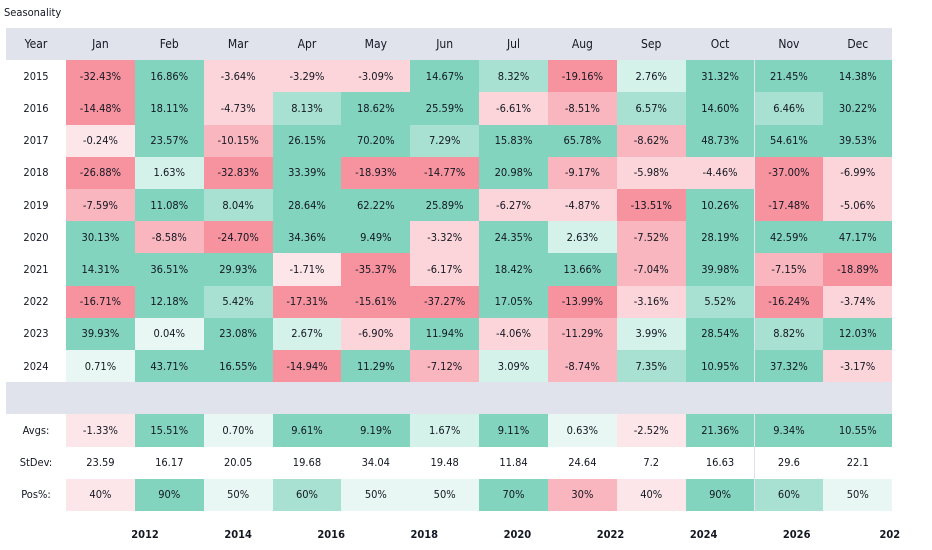 Image resolution: width=932 pixels, height=550 pixels. What do you see at coordinates (36, 205) in the screenshot?
I see `year-label-2019: 2019` at bounding box center [36, 205].